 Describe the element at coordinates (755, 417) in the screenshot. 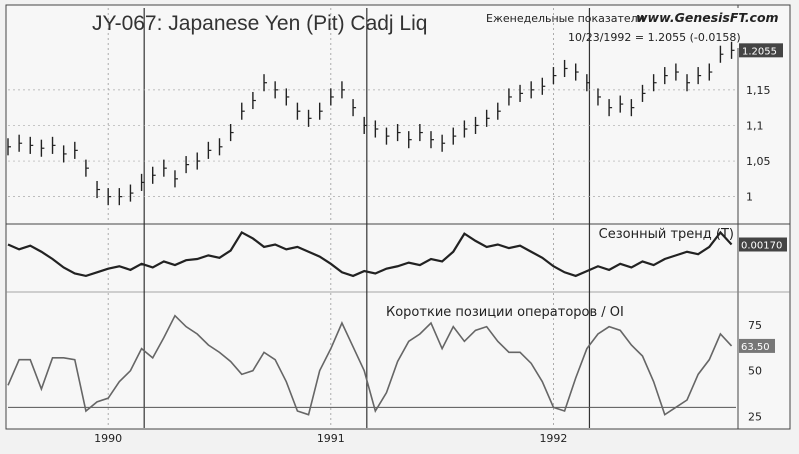

I see `commercials-y-tick-label: 25` at that location.